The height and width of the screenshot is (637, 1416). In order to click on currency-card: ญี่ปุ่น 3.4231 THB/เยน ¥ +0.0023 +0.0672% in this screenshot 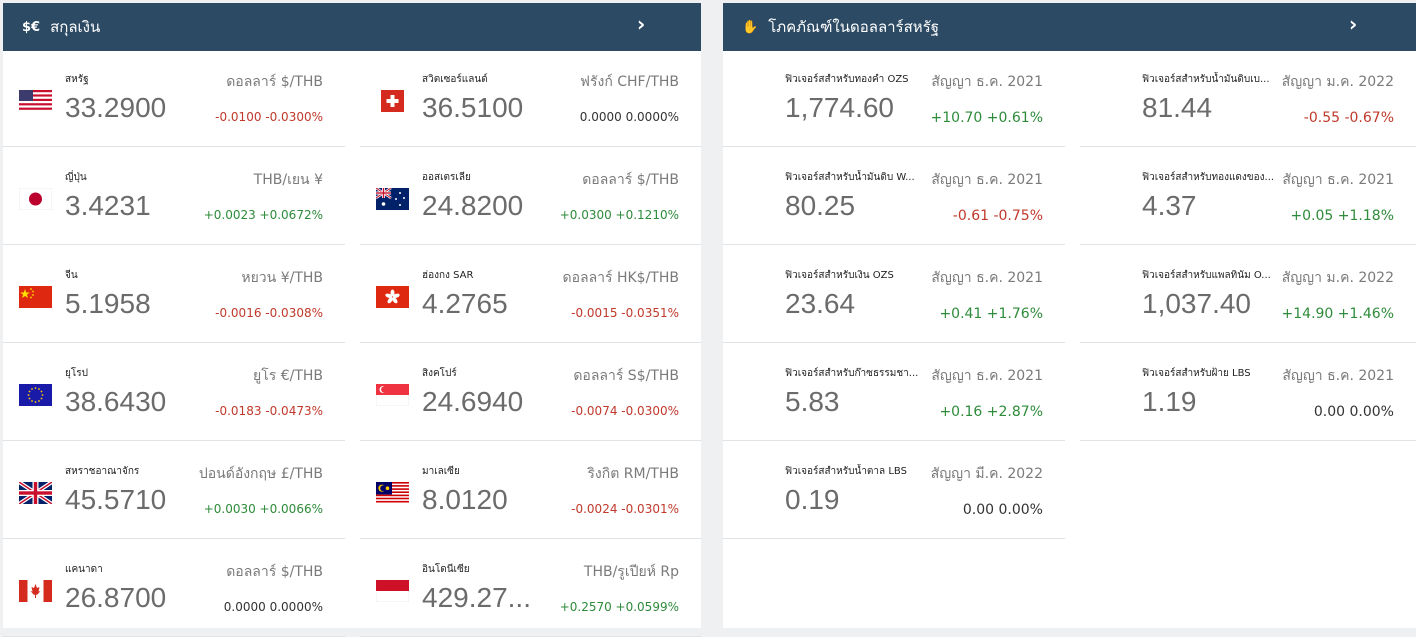, I will do `click(174, 197)`.